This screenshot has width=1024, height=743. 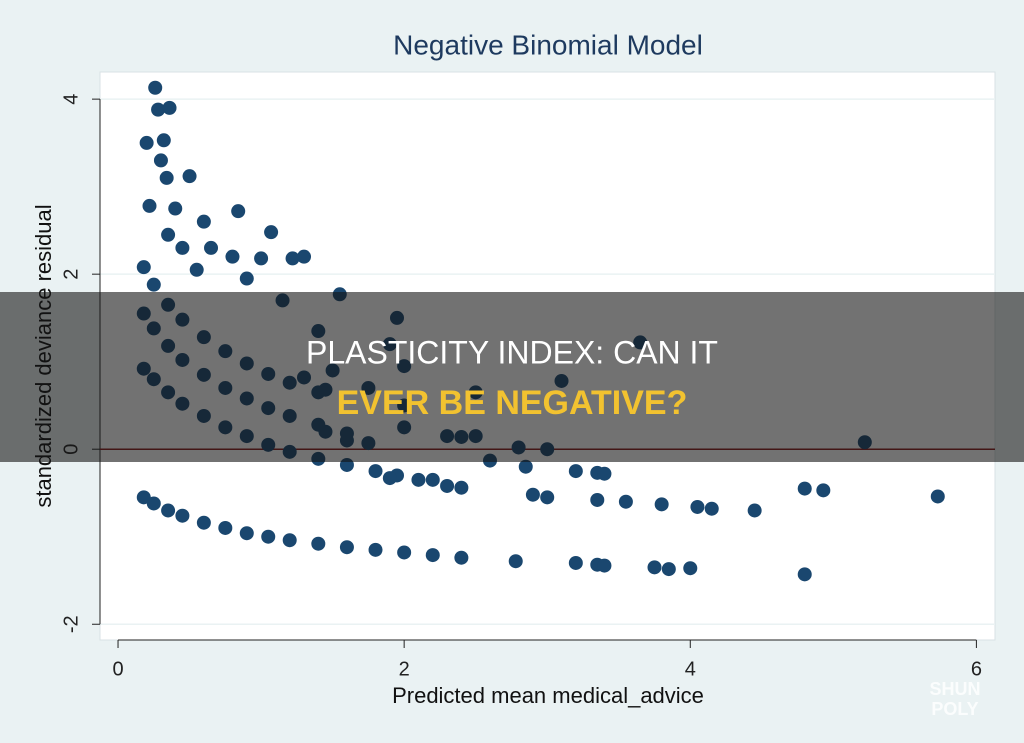 I want to click on x-tick-label: 2, so click(x=404, y=669).